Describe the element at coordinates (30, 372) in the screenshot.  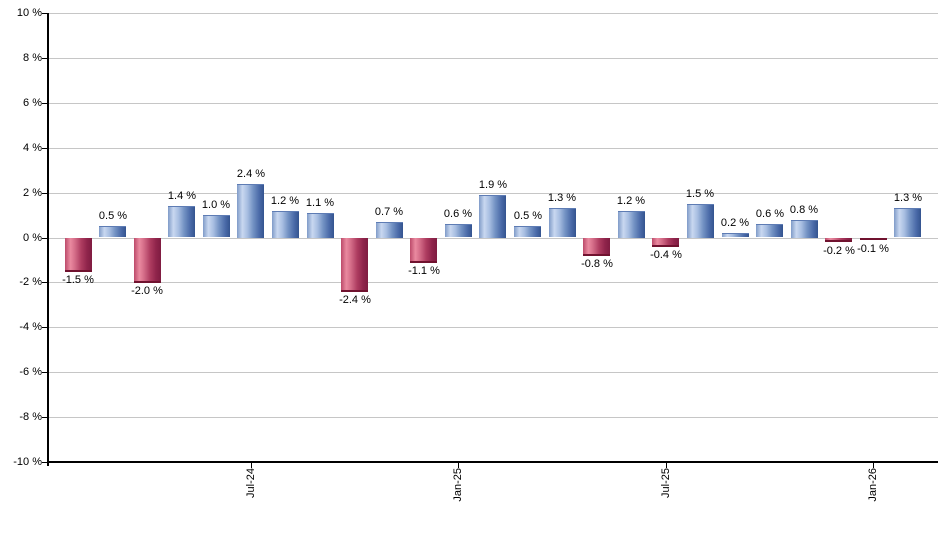
I see `y-axis-label: -6 %` at that location.